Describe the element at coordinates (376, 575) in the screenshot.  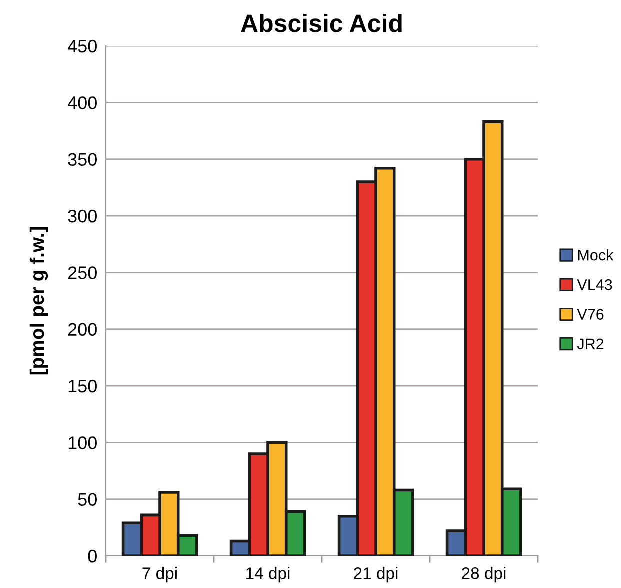
I see `x-tick-label: 21 dpi` at that location.